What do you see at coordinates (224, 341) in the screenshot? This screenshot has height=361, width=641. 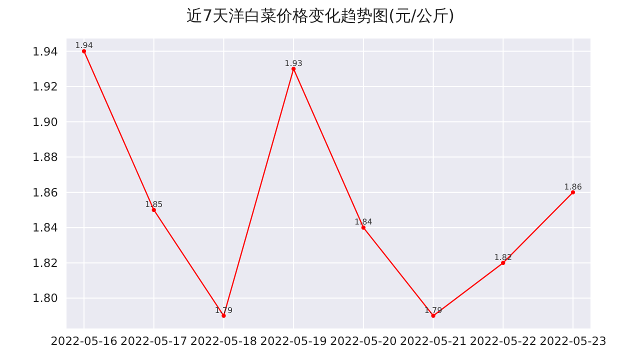 I see `x-tick-label: 2022-05-18` at bounding box center [224, 341].